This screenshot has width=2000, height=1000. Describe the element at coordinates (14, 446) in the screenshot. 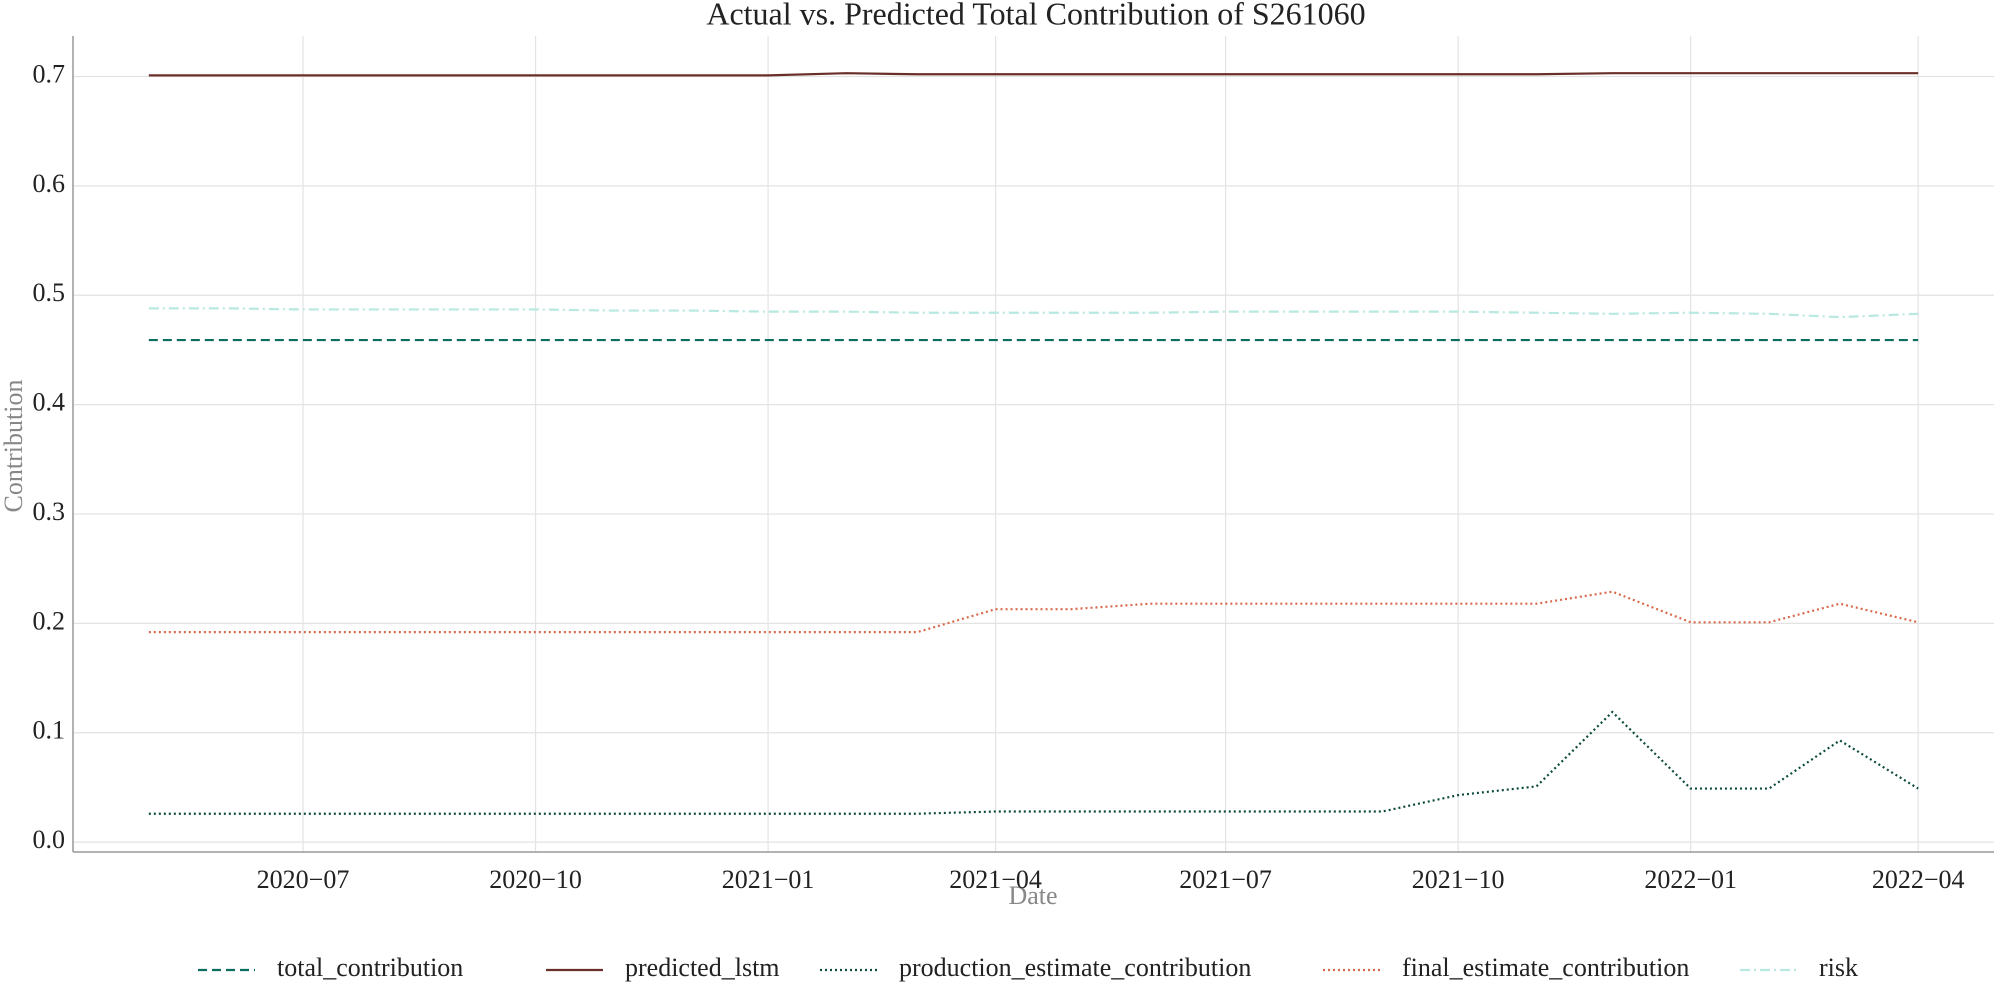

I see `y-axis-label: Contribution` at that location.